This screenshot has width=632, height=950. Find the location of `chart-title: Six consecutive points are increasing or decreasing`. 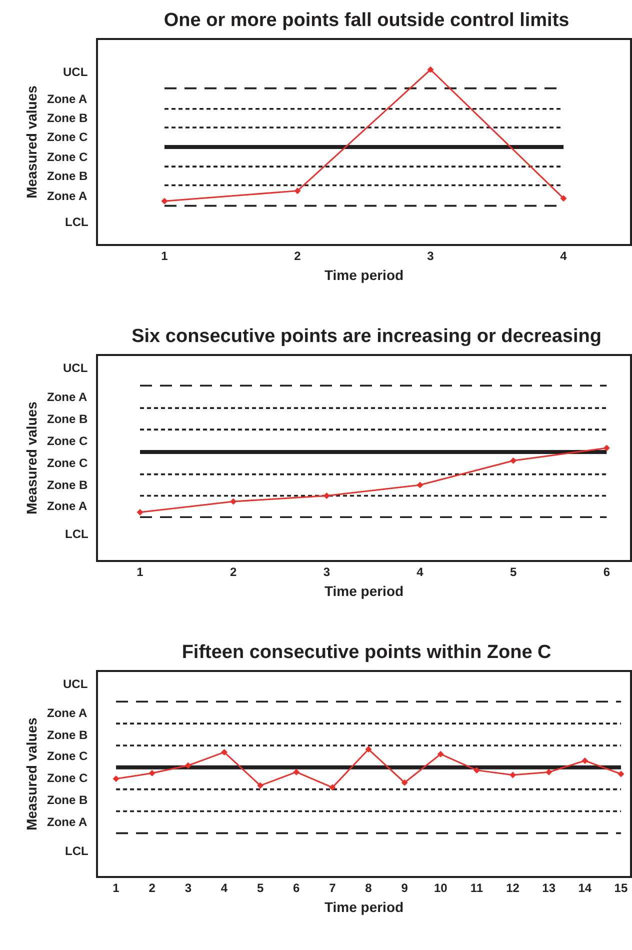

chart-title: Six consecutive points are increasing or decreasing is located at coordinates (367, 336).